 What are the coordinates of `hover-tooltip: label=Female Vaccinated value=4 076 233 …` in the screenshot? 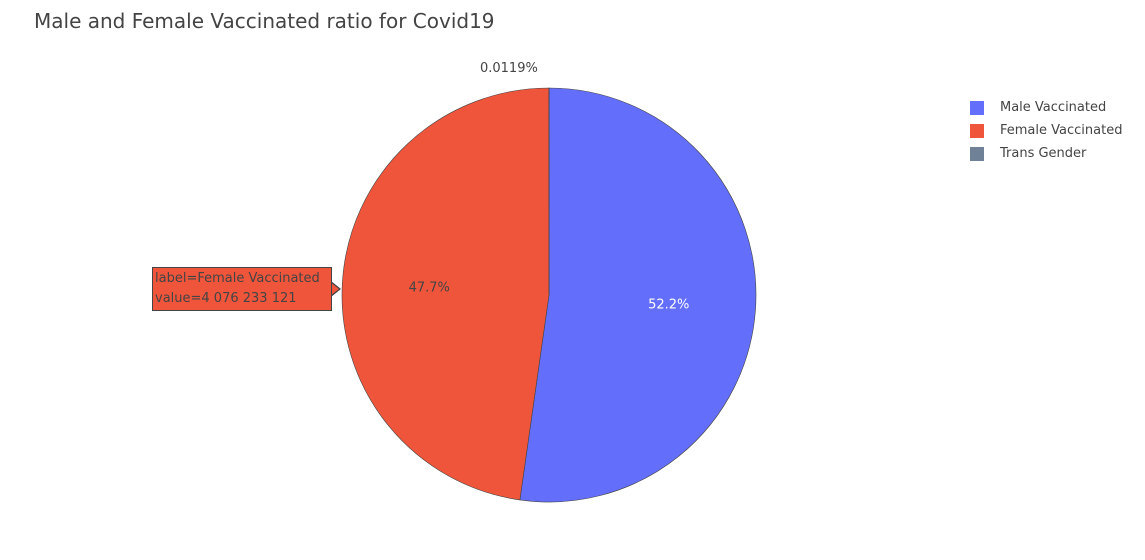 It's located at (242, 289).